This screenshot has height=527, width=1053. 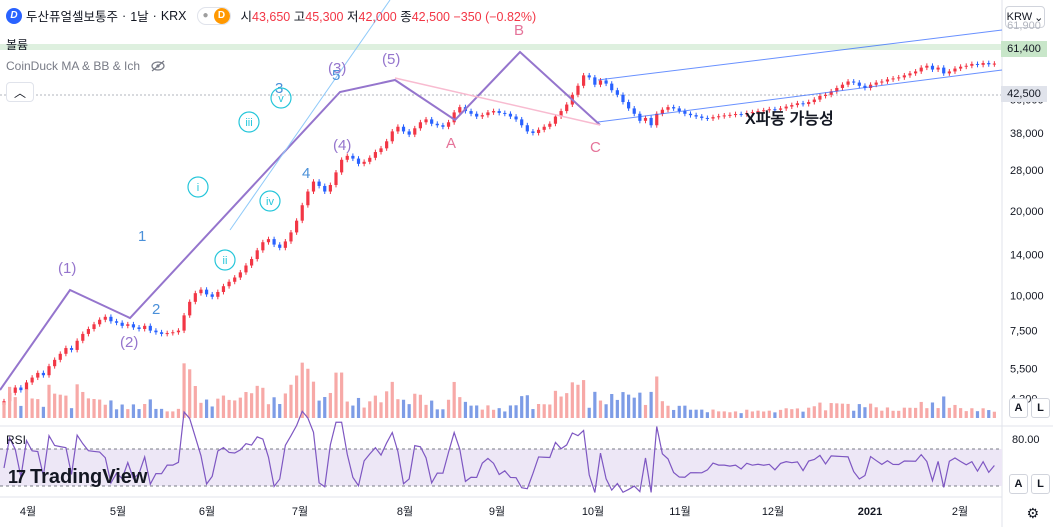 I want to click on collapse-legend-button: ︿, so click(x=20, y=92).